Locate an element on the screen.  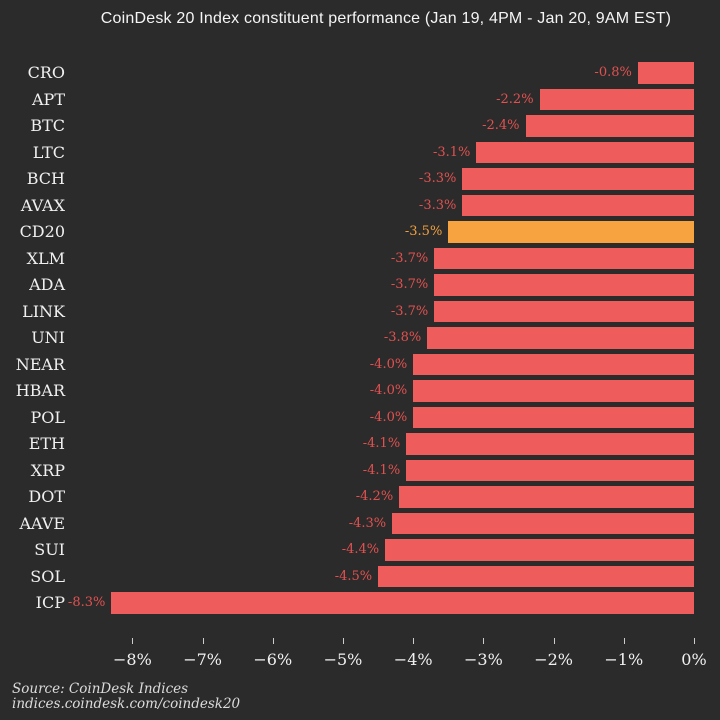
category-label-ada: ADA is located at coordinates (47, 284).